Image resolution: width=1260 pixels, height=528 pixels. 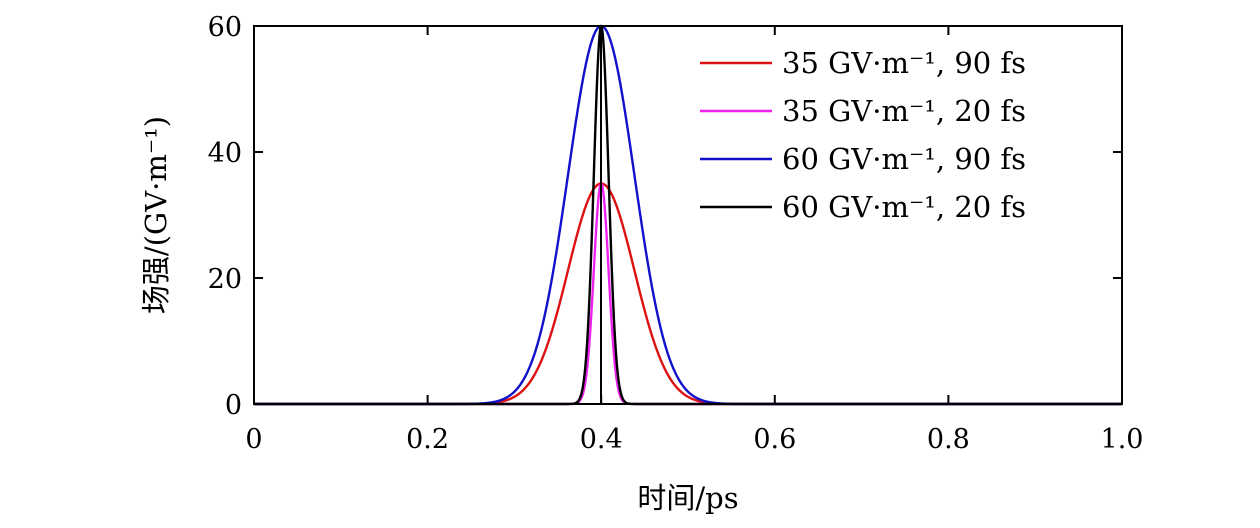 What do you see at coordinates (687, 498) in the screenshot?
I see `x-axis-title: 时间/ps` at bounding box center [687, 498].